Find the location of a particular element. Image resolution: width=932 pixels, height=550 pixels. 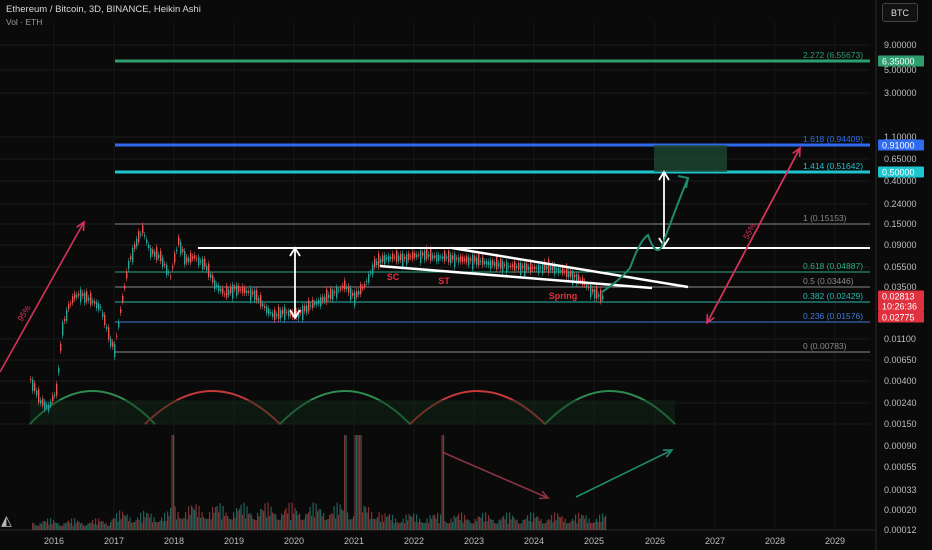

x-tick-label: 2020 is located at coordinates (294, 541).